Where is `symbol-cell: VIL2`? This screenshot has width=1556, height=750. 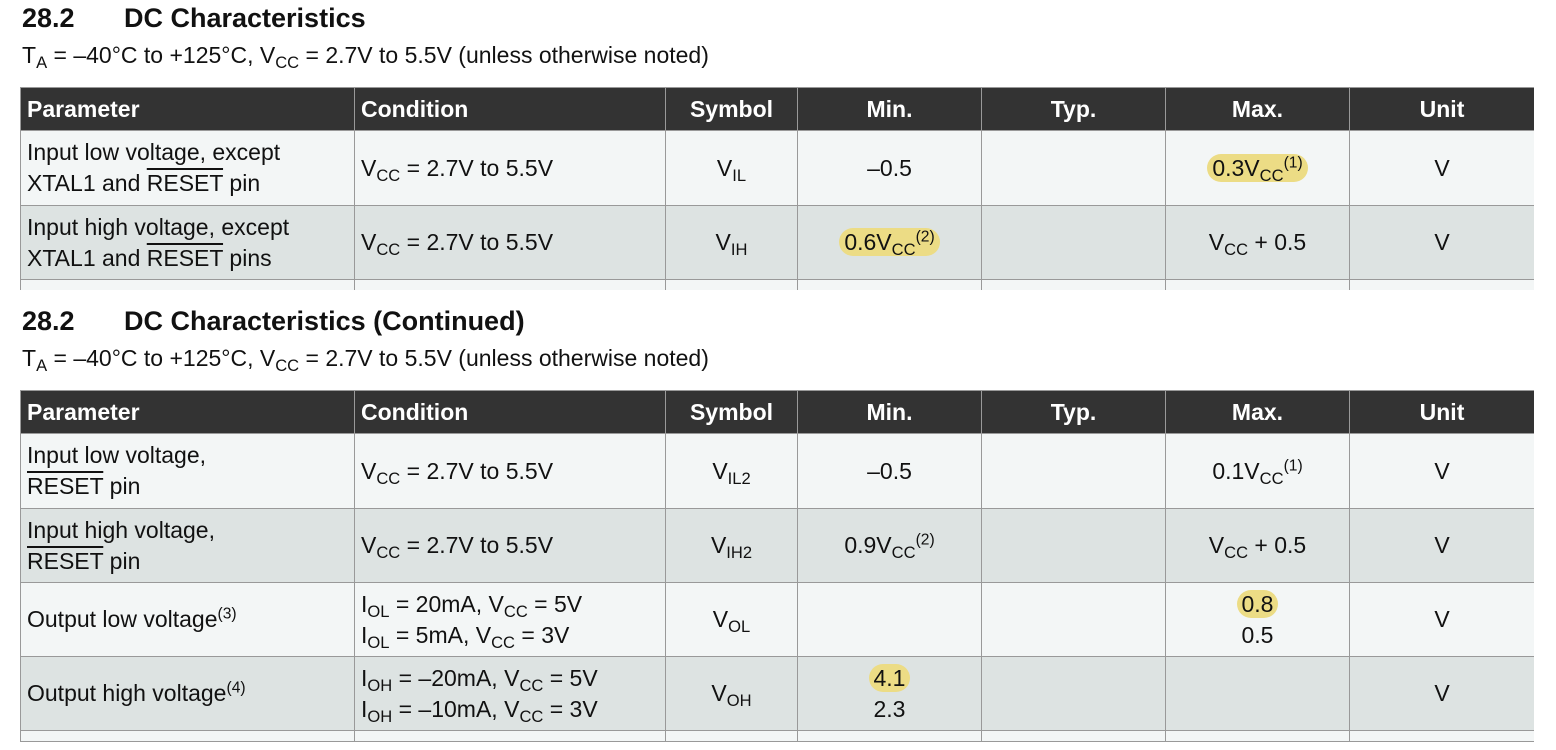
symbol-cell: VIL2 is located at coordinates (731, 471).